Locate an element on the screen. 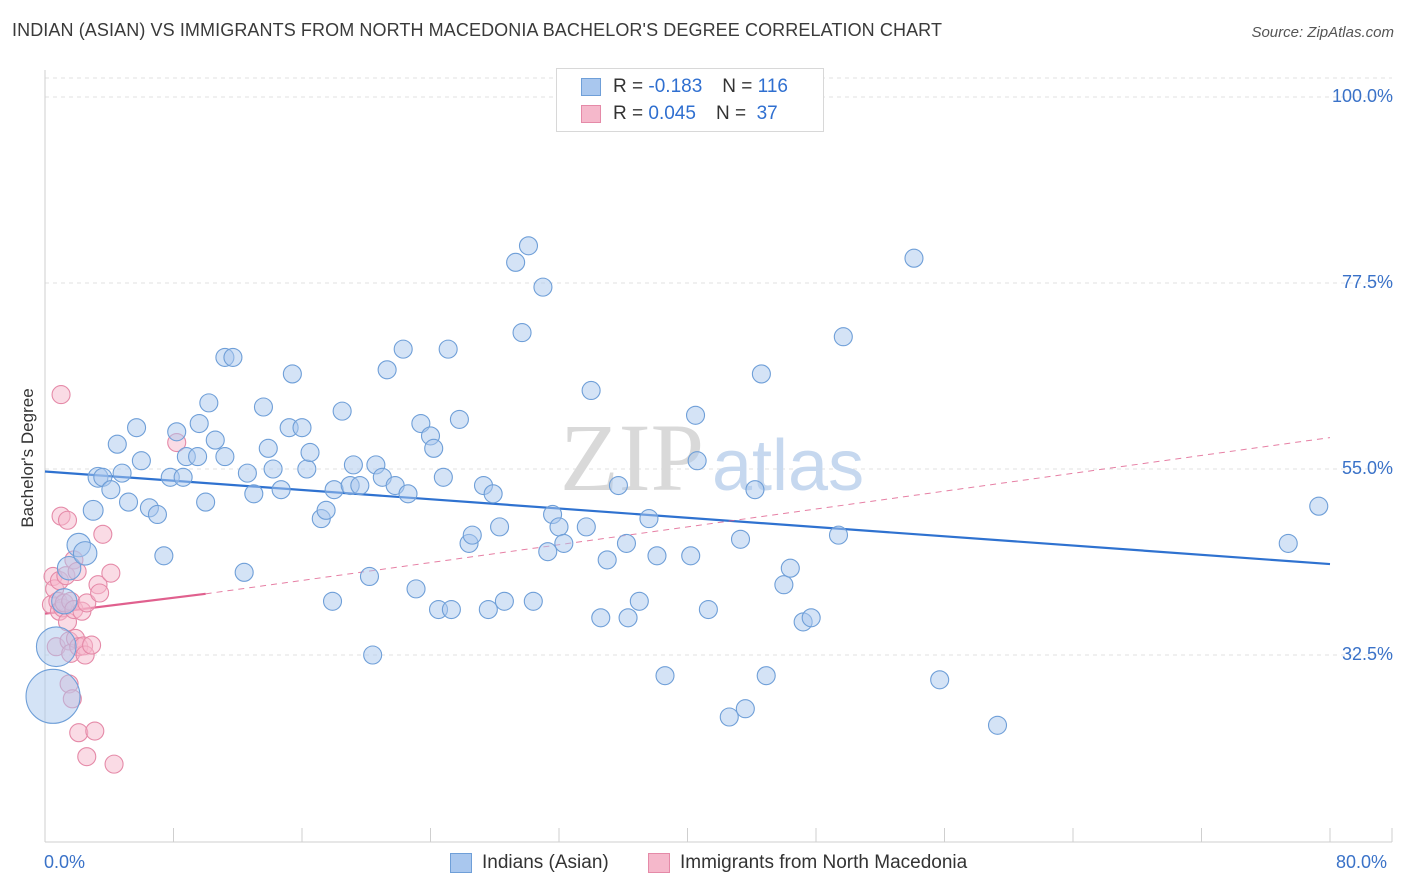 This screenshot has height=892, width=1406. stats-row-indians: R = -0.183 N = 116 is located at coordinates (684, 87).